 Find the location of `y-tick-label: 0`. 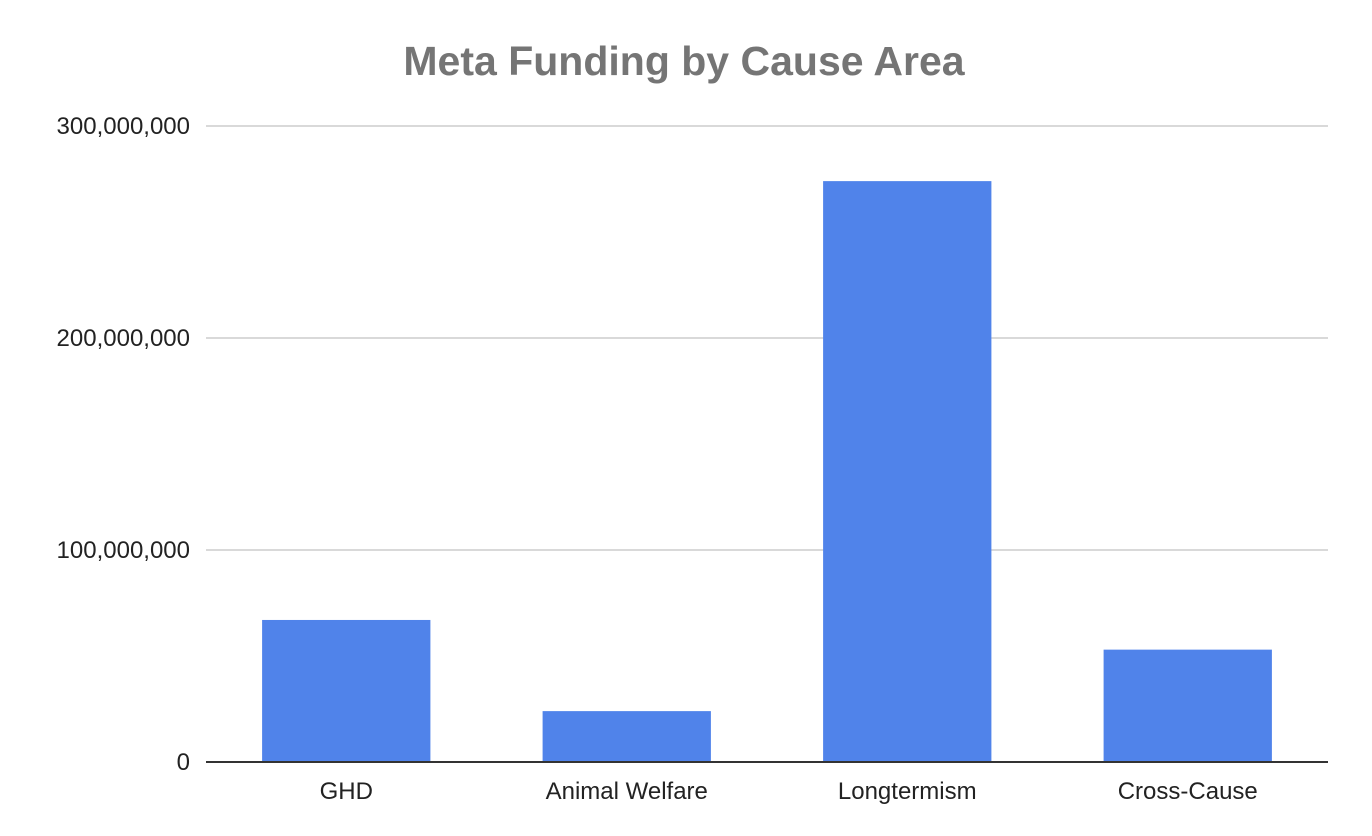

y-tick-label: 0 is located at coordinates (183, 762).